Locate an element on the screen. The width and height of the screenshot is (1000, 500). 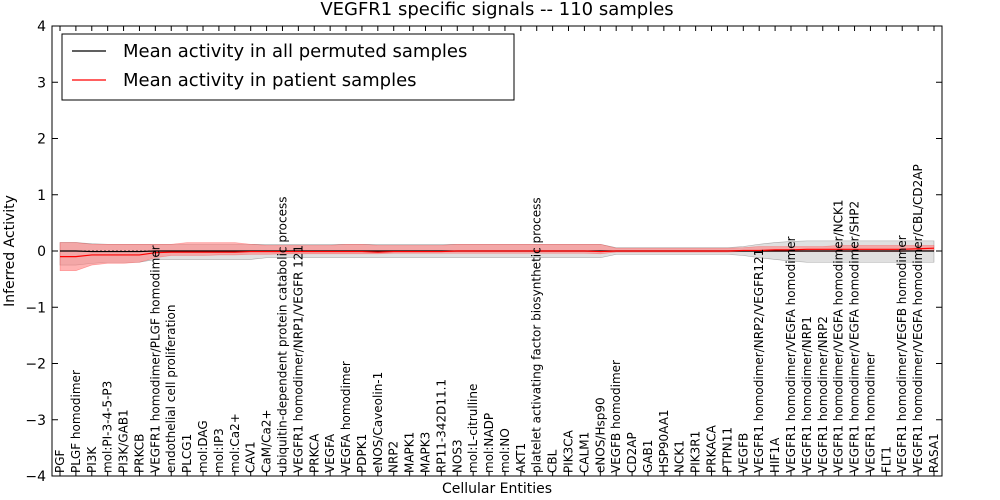
x-category-label: RASA1 is located at coordinates (934, 453).